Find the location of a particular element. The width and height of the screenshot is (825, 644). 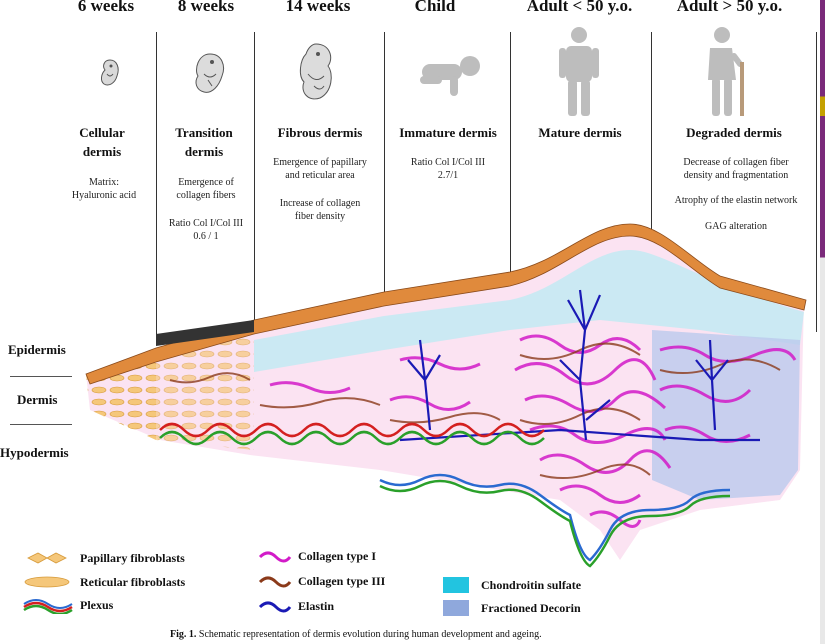

cellular-dermis-line1: Cellular is located at coordinates (102, 132).